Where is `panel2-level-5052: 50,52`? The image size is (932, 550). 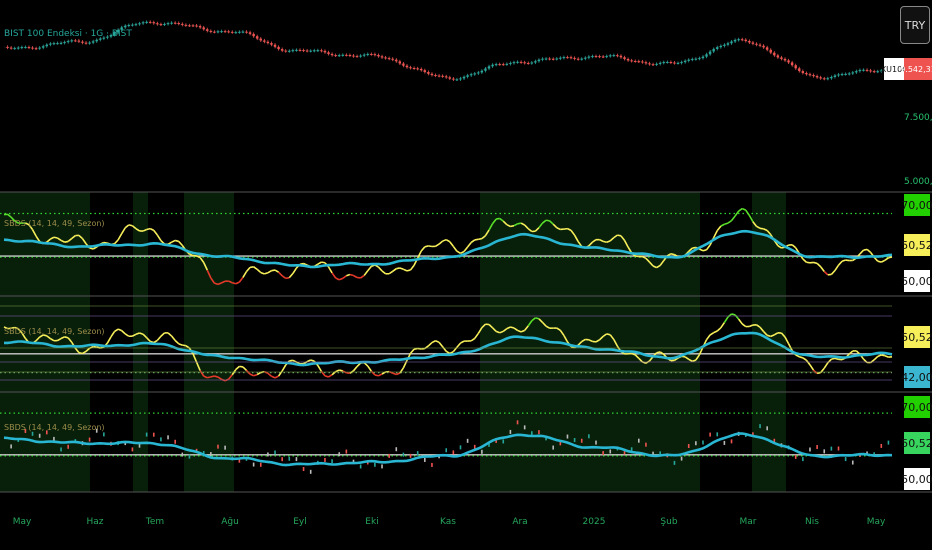
panel2-level-5052: 50,52 is located at coordinates (916, 337).